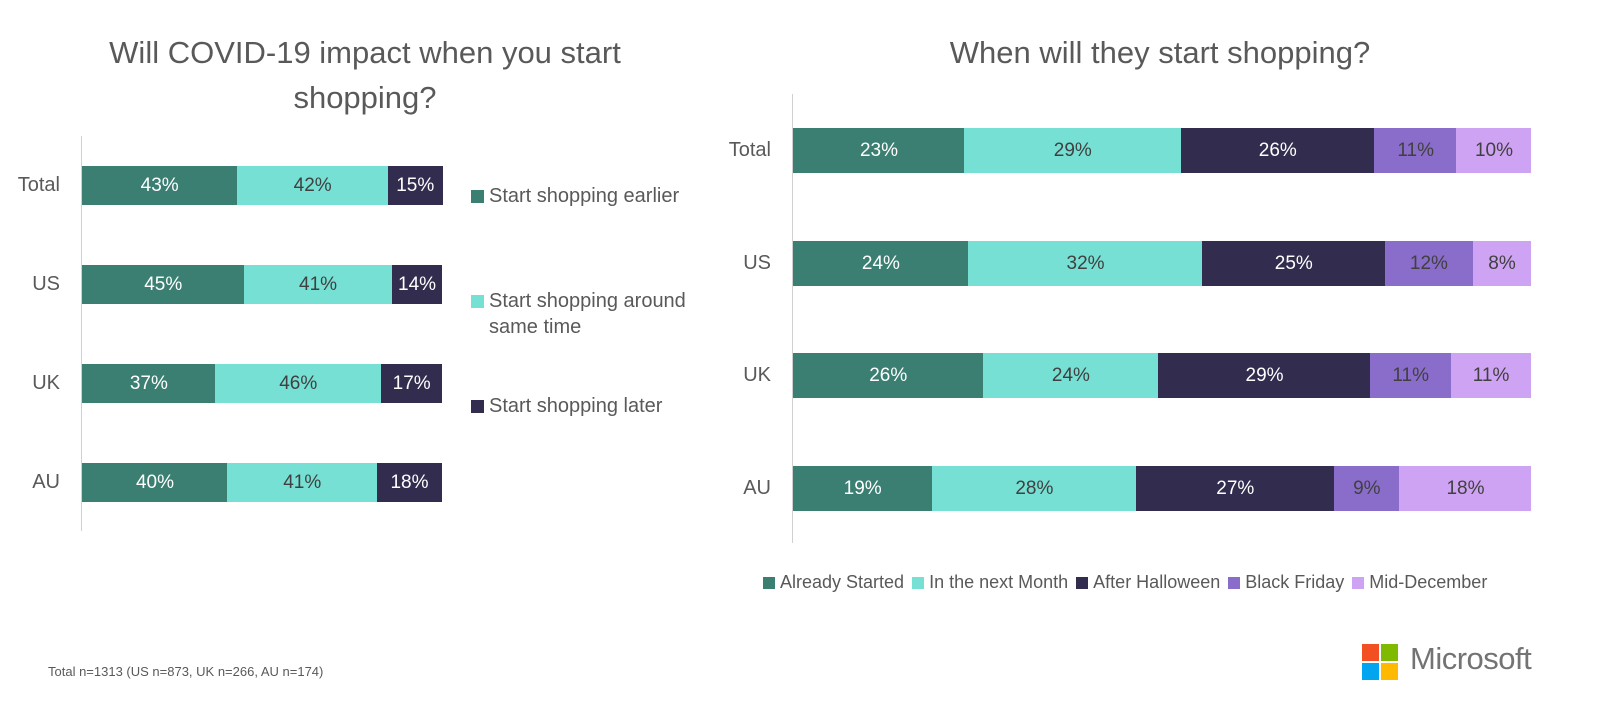 The width and height of the screenshot is (1599, 717). What do you see at coordinates (1370, 671) in the screenshot?
I see `logo-square-blue` at bounding box center [1370, 671].